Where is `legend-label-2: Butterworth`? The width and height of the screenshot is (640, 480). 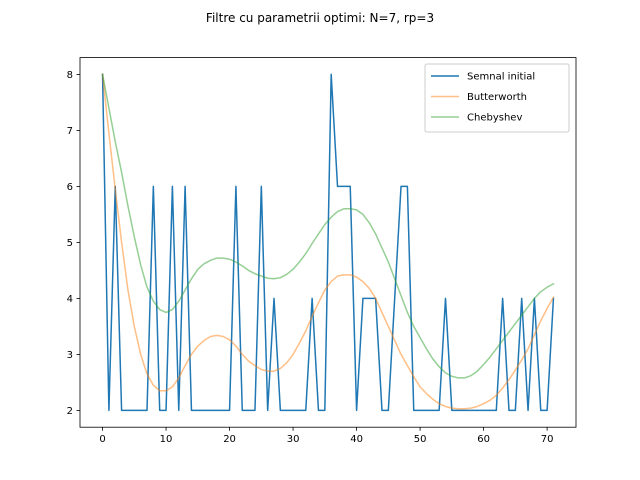
legend-label-2: Butterworth is located at coordinates (497, 97).